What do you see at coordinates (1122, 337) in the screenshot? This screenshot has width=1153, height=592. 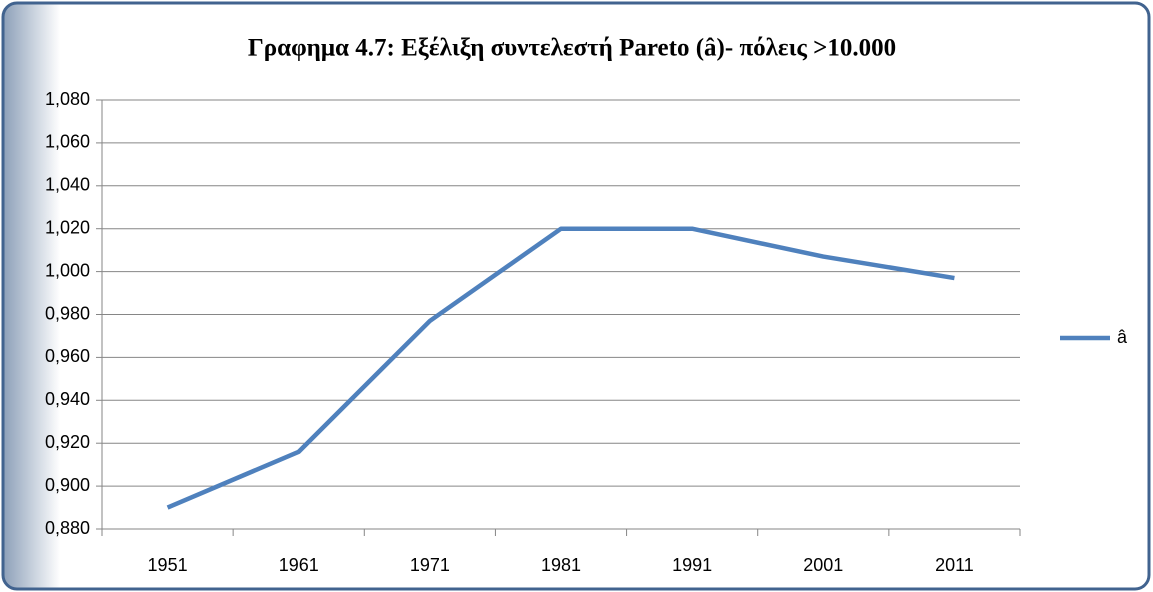 I see `legend-label: â` at bounding box center [1122, 337].